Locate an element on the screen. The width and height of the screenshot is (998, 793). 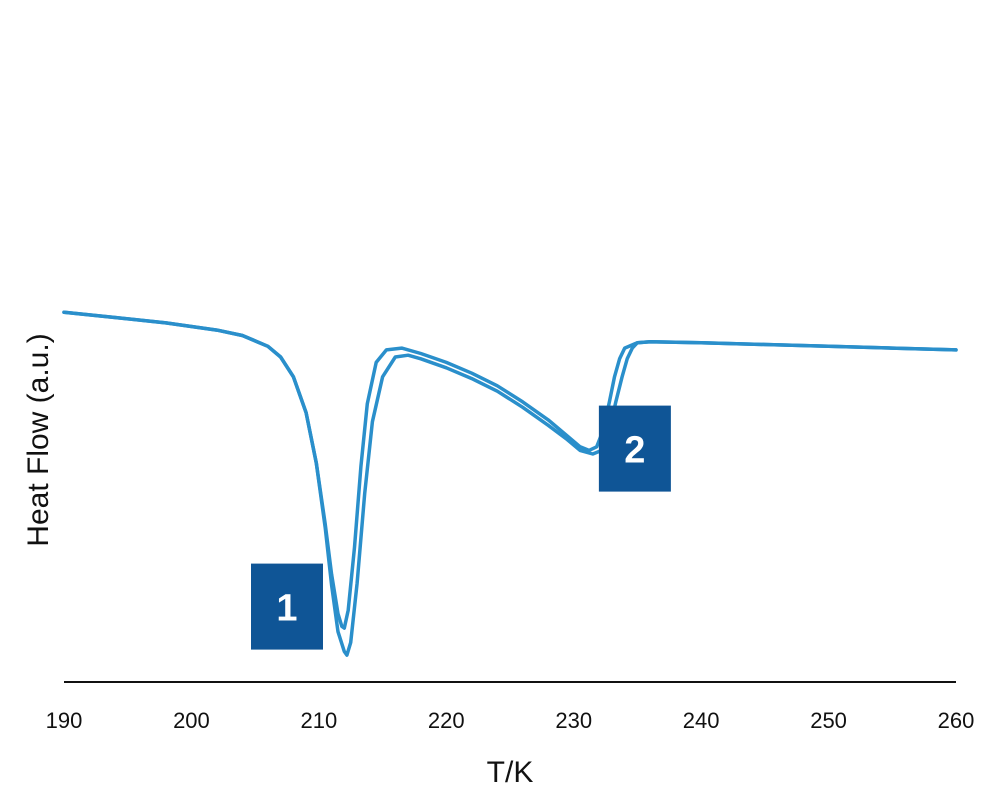
x-tick-label: 200 is located at coordinates (191, 720).